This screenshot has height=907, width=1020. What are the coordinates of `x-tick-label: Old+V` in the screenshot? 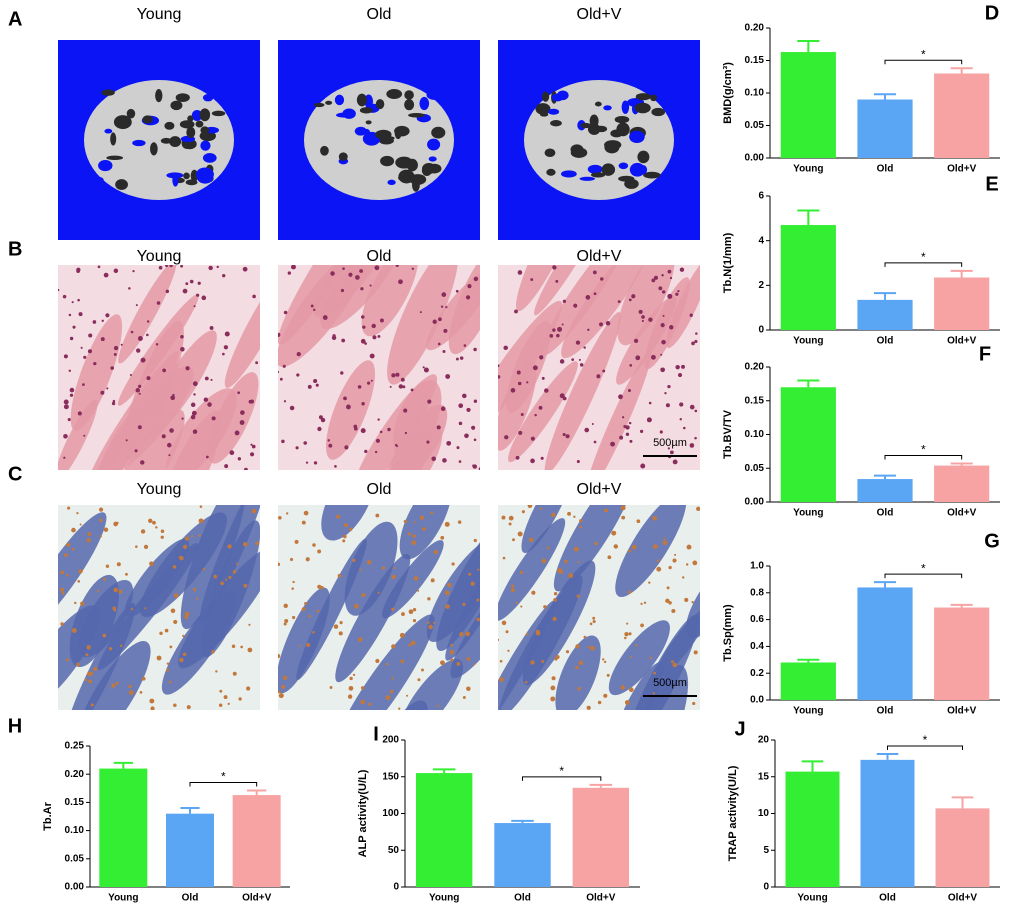 It's located at (962, 711).